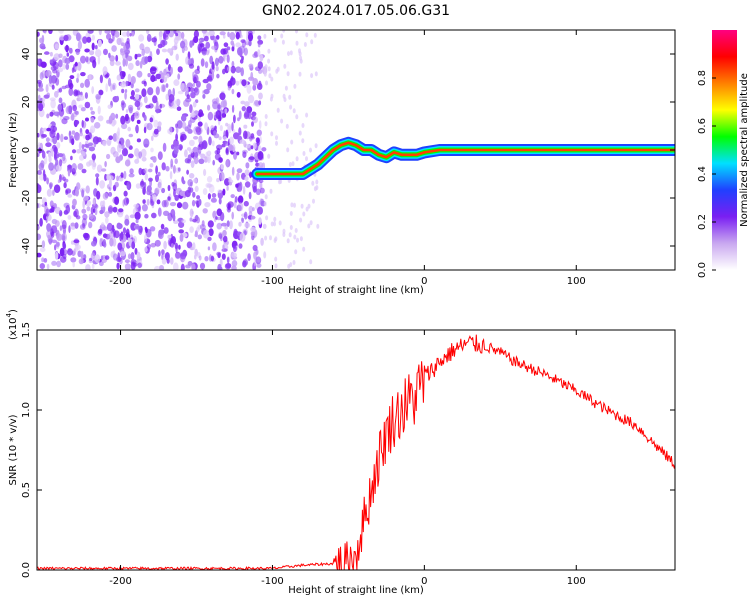 The image size is (750, 600). What do you see at coordinates (702, 222) in the screenshot?
I see `colorbar-tick-label: 0.2` at bounding box center [702, 222].